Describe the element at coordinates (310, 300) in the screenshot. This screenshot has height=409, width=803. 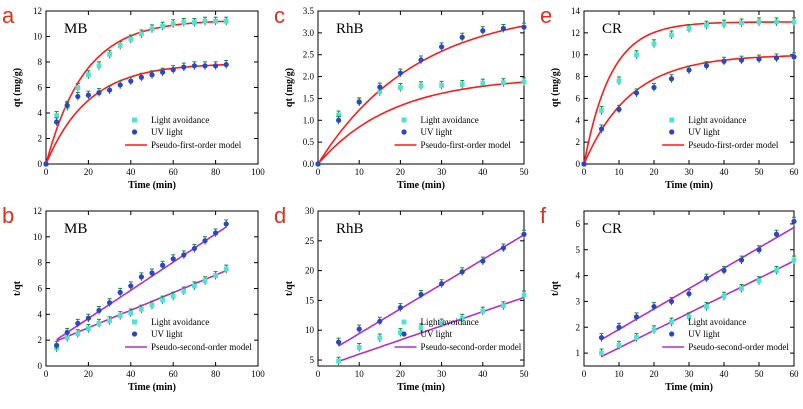
I see `y-tick-label: 15` at that location.